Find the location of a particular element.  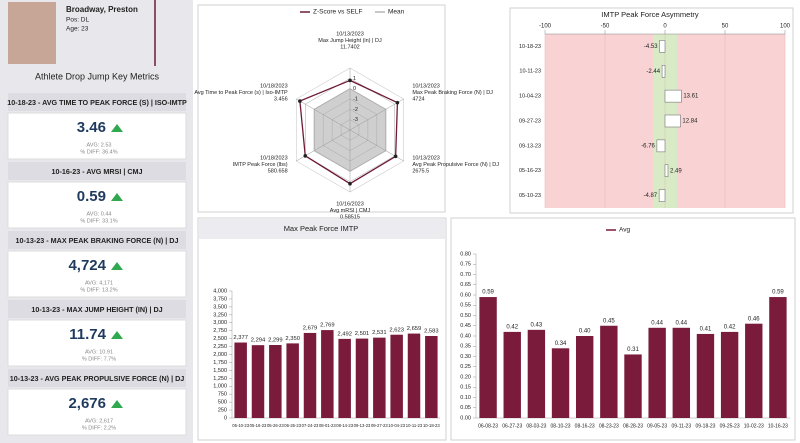

y-tick-label: 3,500 is located at coordinates (220, 307).